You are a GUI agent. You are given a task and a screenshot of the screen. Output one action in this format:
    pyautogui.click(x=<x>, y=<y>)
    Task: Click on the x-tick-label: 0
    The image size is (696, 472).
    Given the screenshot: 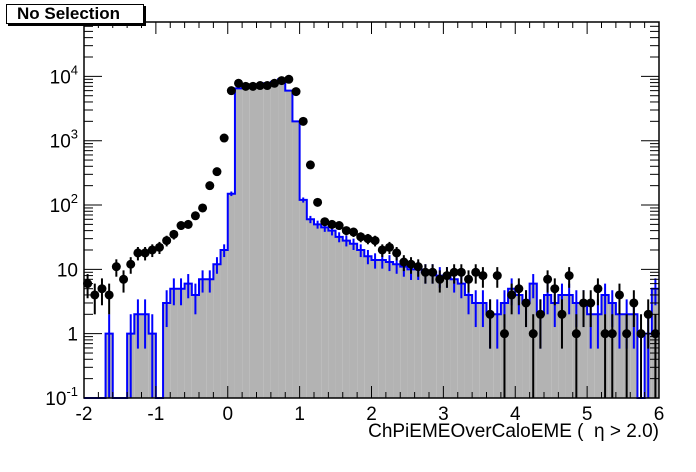 What is the action you would take?
    pyautogui.click(x=227, y=414)
    